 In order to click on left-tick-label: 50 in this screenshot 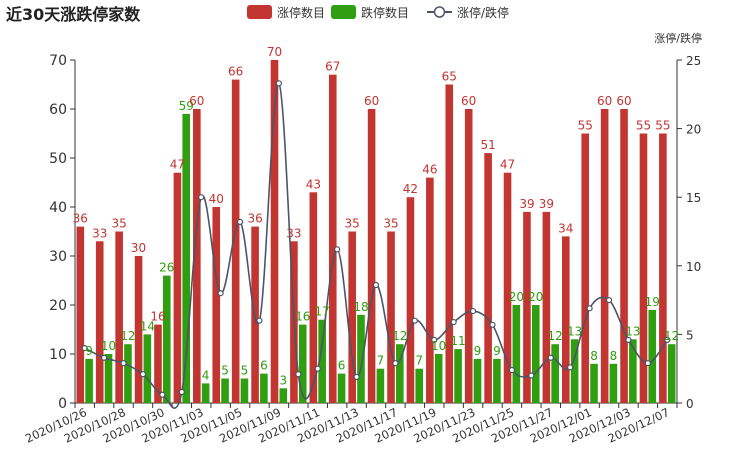, I will do `click(58, 159)`.